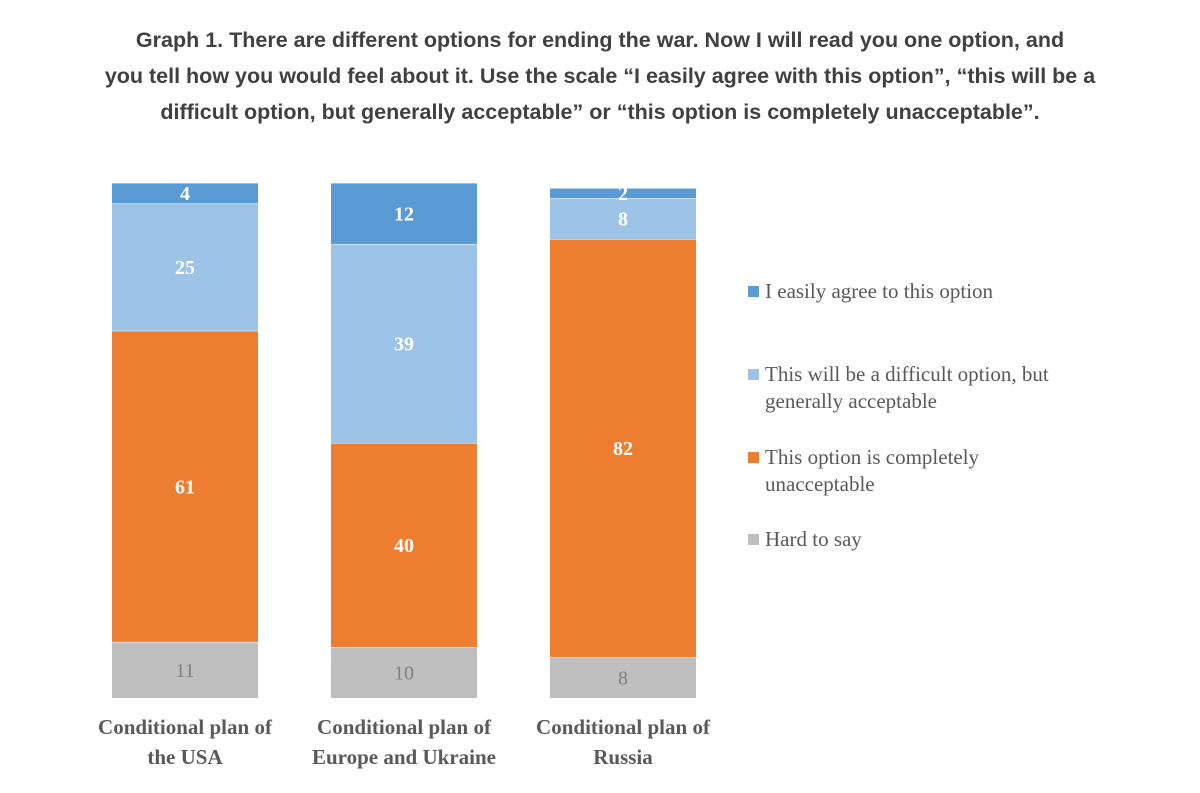 The image size is (1200, 793). What do you see at coordinates (185, 742) in the screenshot?
I see `category-label: Conditional plan of the USA` at bounding box center [185, 742].